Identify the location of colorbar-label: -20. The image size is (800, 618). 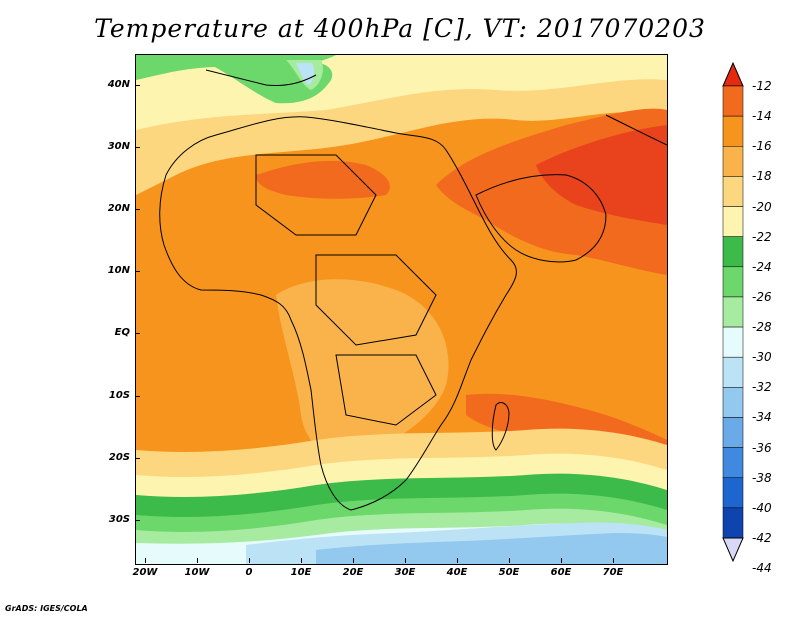
(762, 206).